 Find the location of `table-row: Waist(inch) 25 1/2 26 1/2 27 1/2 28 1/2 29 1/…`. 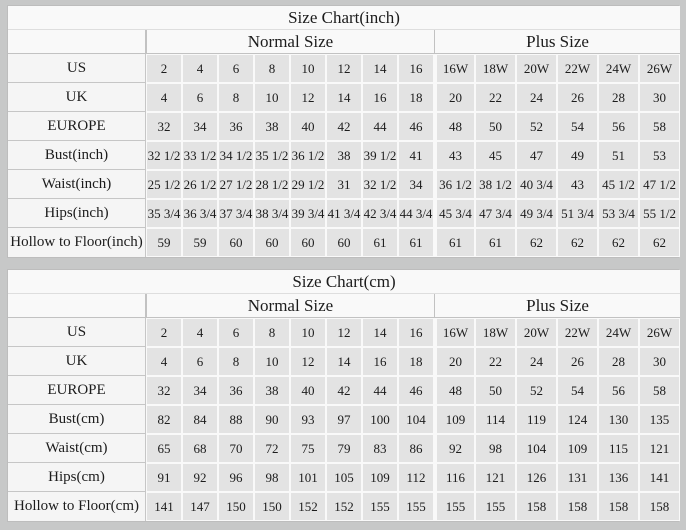

table-row: Waist(inch) 25 1/2 26 1/2 27 1/2 28 1/2 29 1/… is located at coordinates (344, 184).